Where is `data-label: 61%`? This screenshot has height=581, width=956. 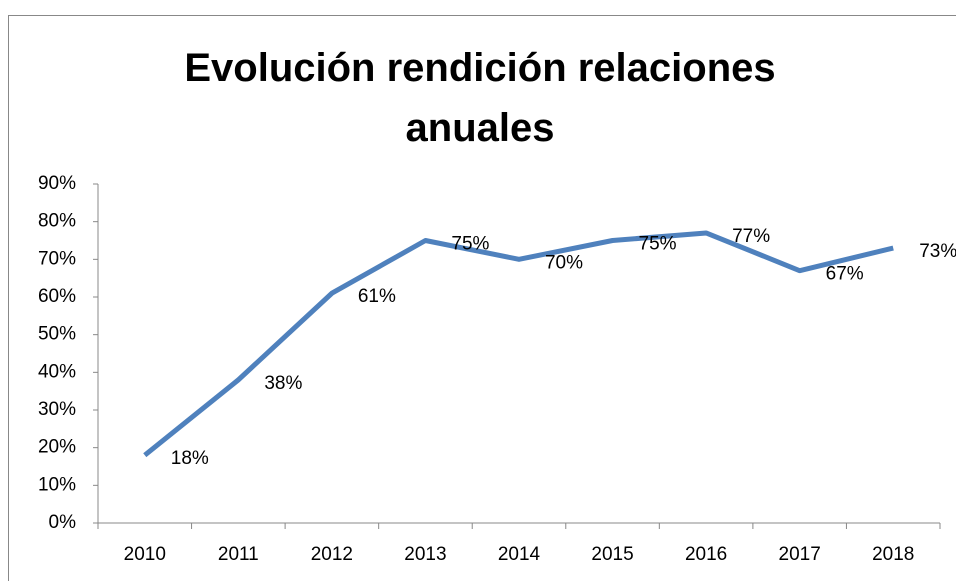
data-label: 61% is located at coordinates (377, 296).